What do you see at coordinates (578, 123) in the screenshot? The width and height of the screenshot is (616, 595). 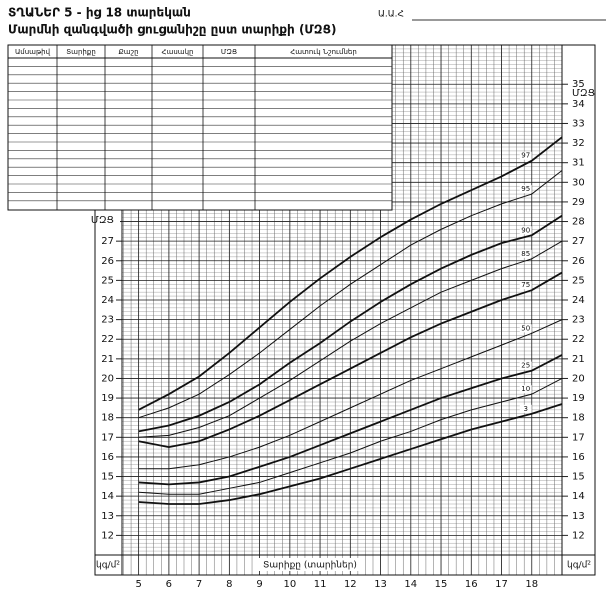 I see `y-tick-label: 33` at bounding box center [578, 123].